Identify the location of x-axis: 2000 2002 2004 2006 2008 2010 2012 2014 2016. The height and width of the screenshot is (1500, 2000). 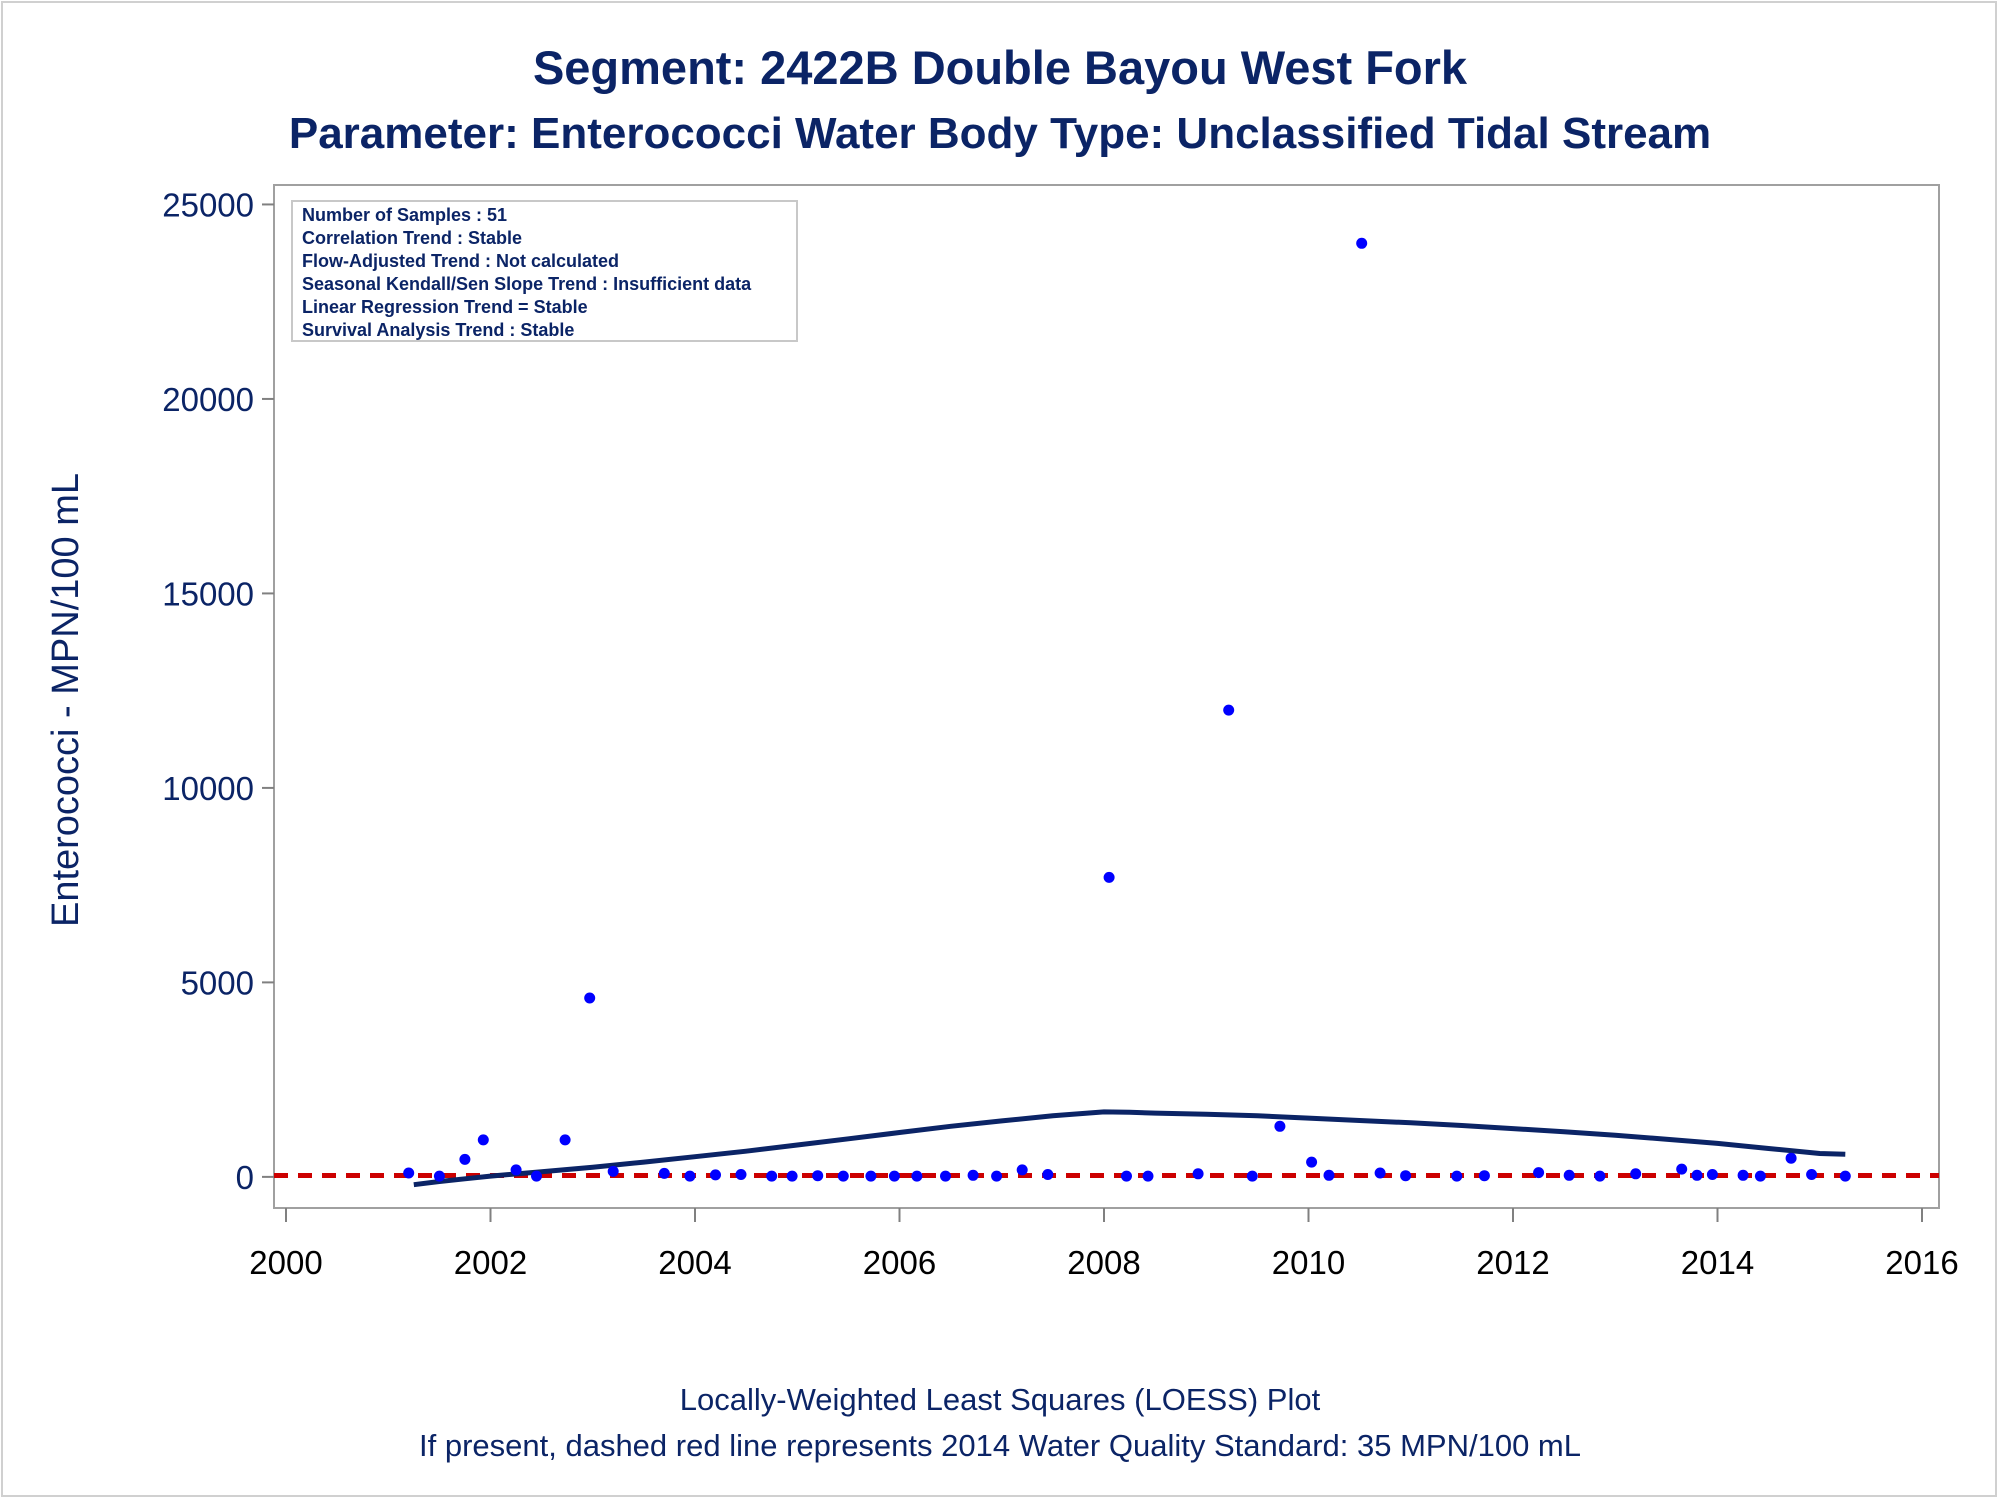
(1104, 1244).